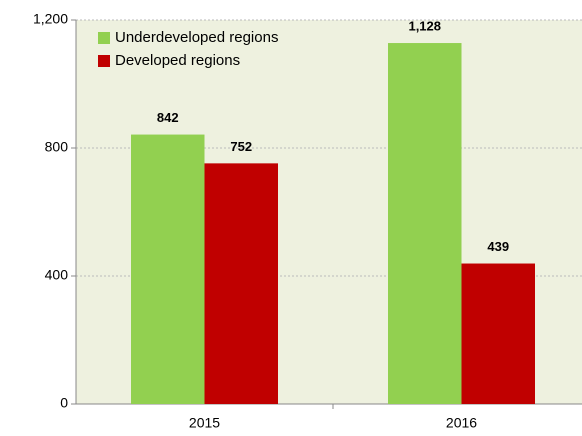  Describe the element at coordinates (424, 25) in the screenshot. I see `value-label: 1,128` at that location.